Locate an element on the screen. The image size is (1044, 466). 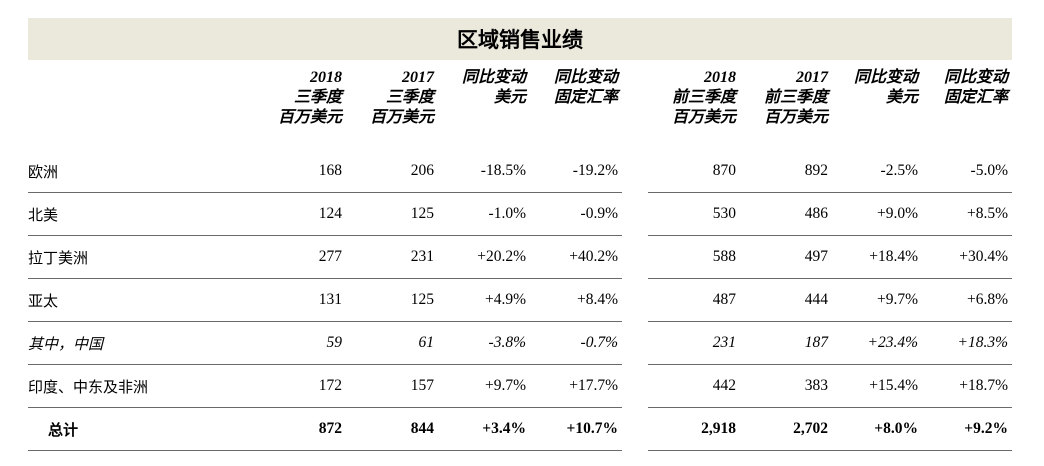
table-cell: +18.3% is located at coordinates (967, 343).